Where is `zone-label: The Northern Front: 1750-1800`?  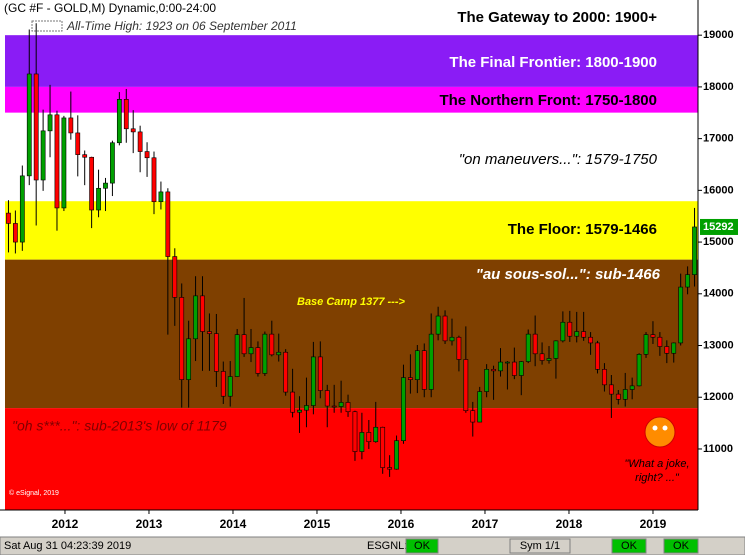
zone-label: The Northern Front: 1750-1800 is located at coordinates (548, 100).